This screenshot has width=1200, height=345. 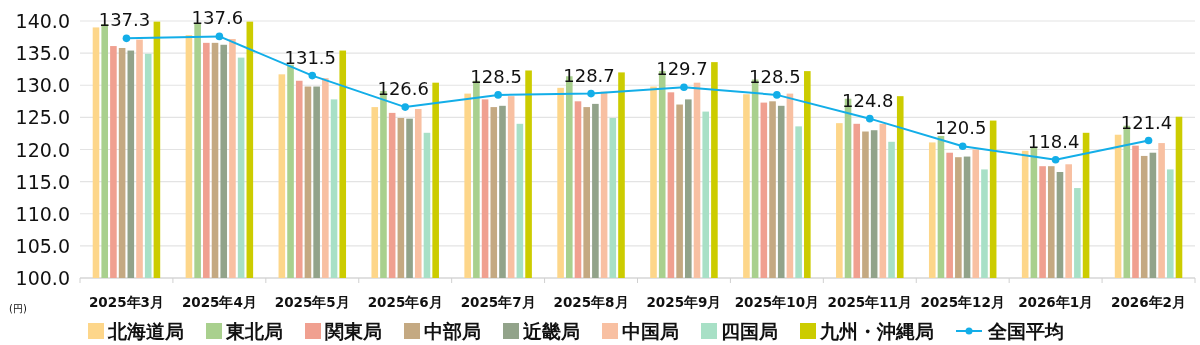 I want to click on y-tick-label: 135.0, so click(x=42, y=53).